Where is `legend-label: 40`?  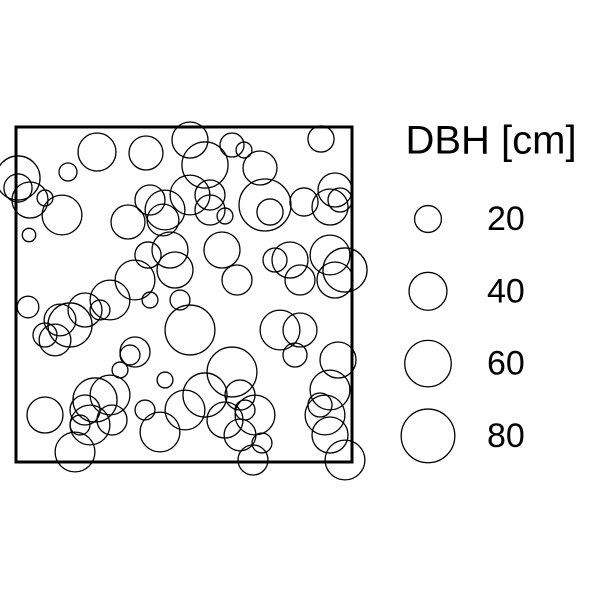
legend-label: 40 is located at coordinates (506, 291).